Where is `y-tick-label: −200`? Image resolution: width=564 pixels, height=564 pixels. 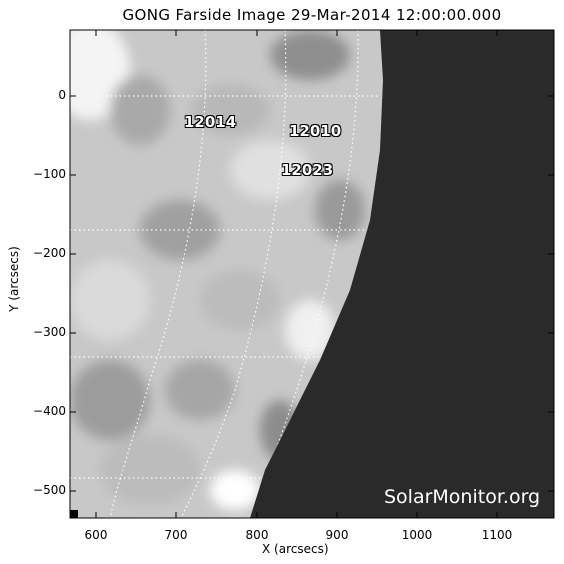 y-tick-label: −200 is located at coordinates (49, 253).